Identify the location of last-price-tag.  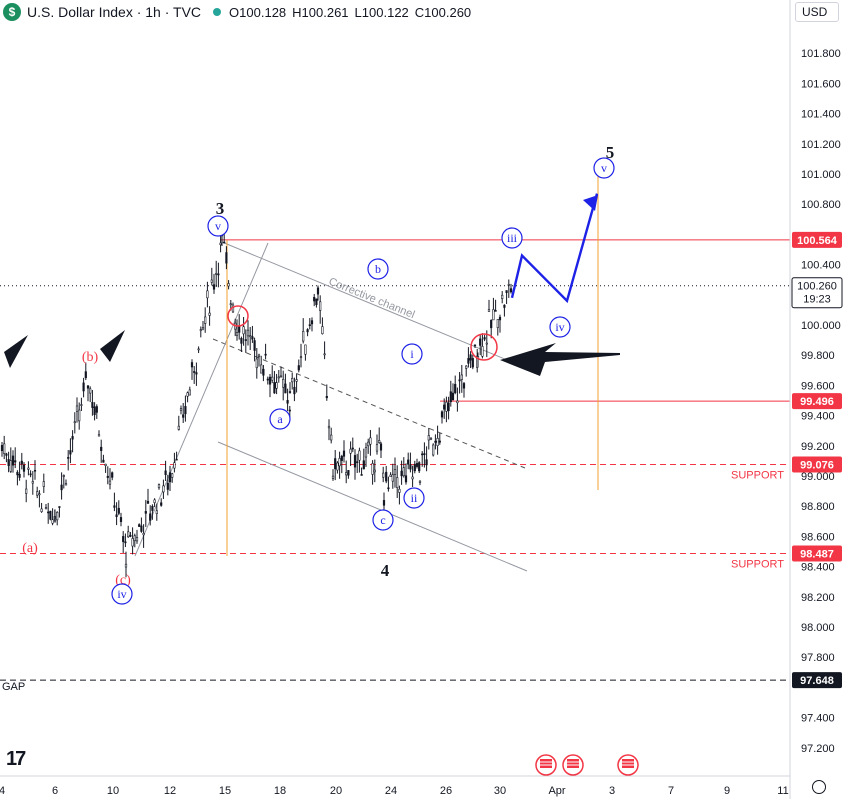
(817, 293).